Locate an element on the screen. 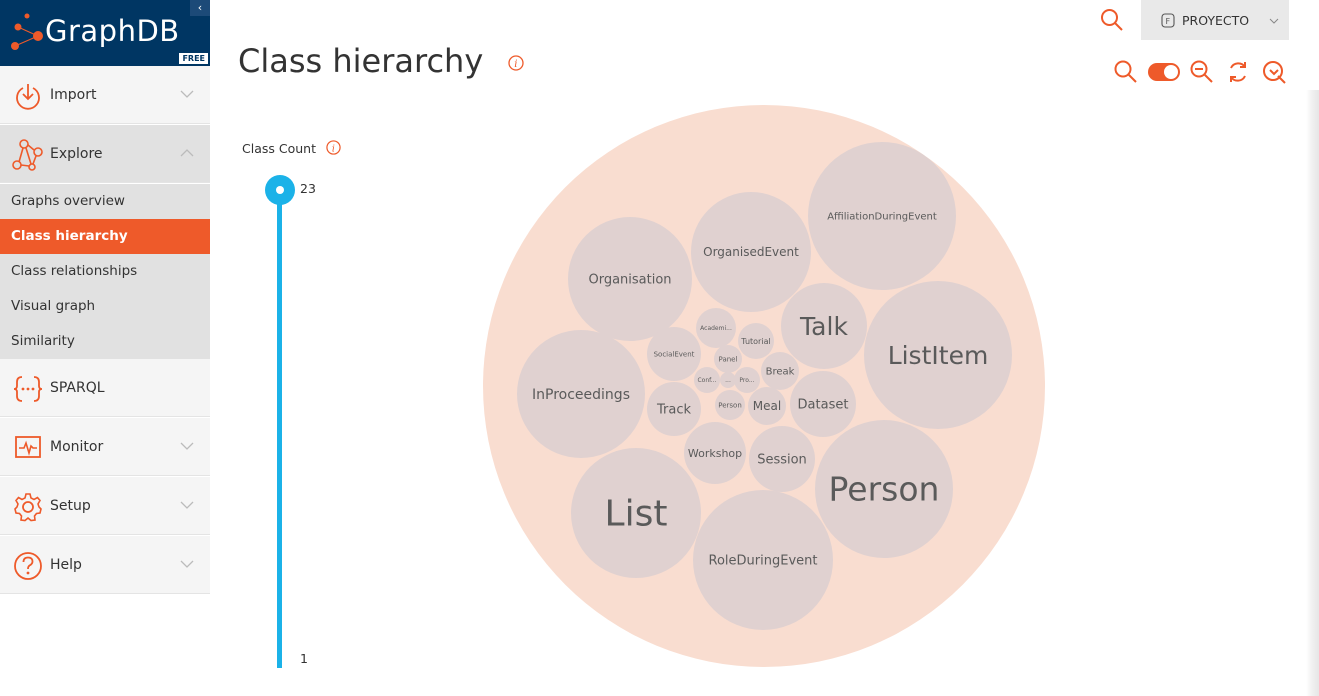  slider-max-value: 23 is located at coordinates (308, 188).